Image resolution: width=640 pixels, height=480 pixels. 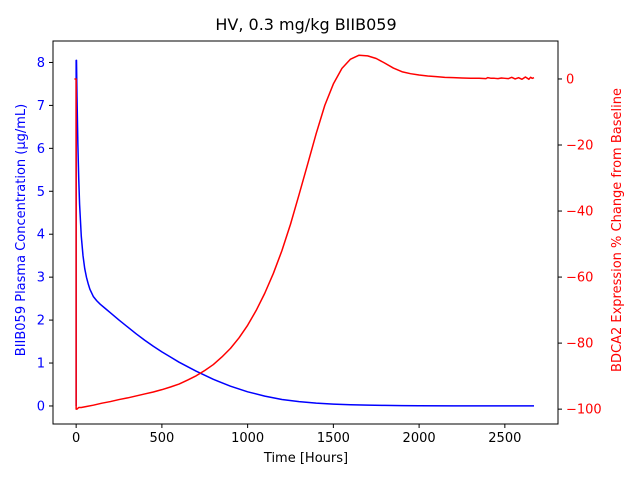 What do you see at coordinates (296, 435) in the screenshot?
I see `x-axis: 0 500 1000 1500 2000 2500` at bounding box center [296, 435].